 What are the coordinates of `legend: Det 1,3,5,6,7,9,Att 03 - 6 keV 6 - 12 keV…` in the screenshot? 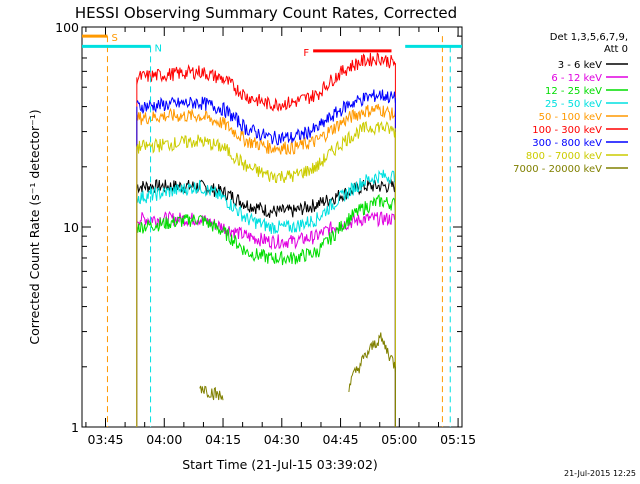 It's located at (570, 103).